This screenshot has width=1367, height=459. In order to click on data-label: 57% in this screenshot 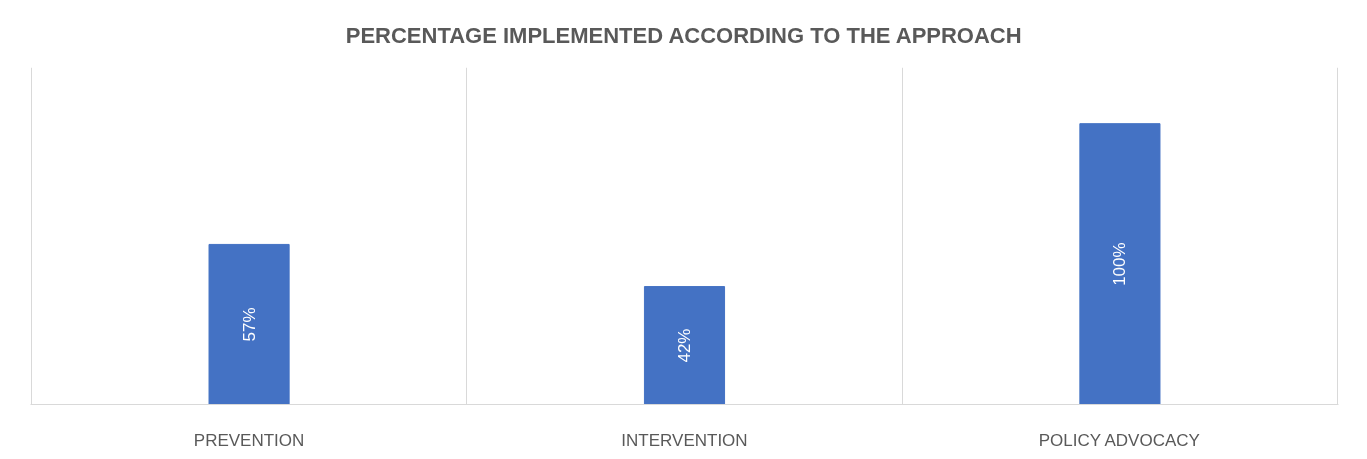, I will do `click(249, 324)`.